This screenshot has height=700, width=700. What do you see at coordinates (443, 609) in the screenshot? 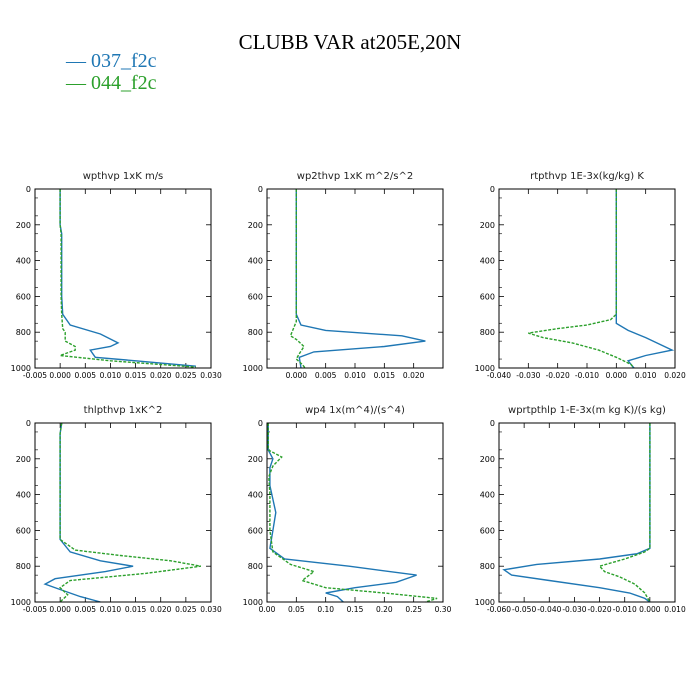
I see `x-tick-label: 0.30` at bounding box center [443, 609].